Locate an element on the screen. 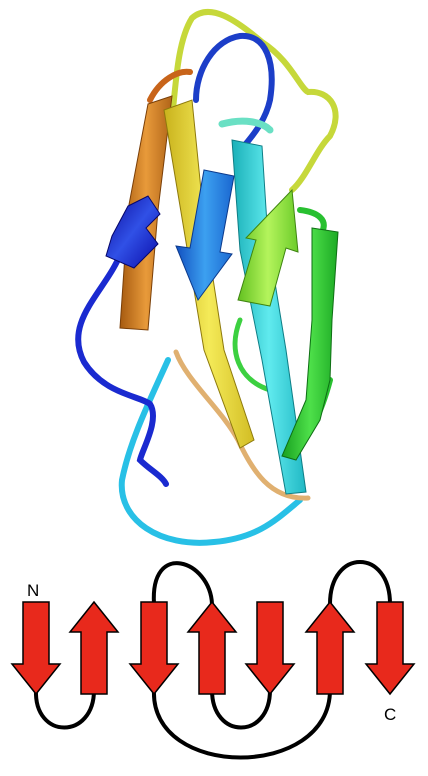  topology-strand-5-down is located at coordinates (270, 648).